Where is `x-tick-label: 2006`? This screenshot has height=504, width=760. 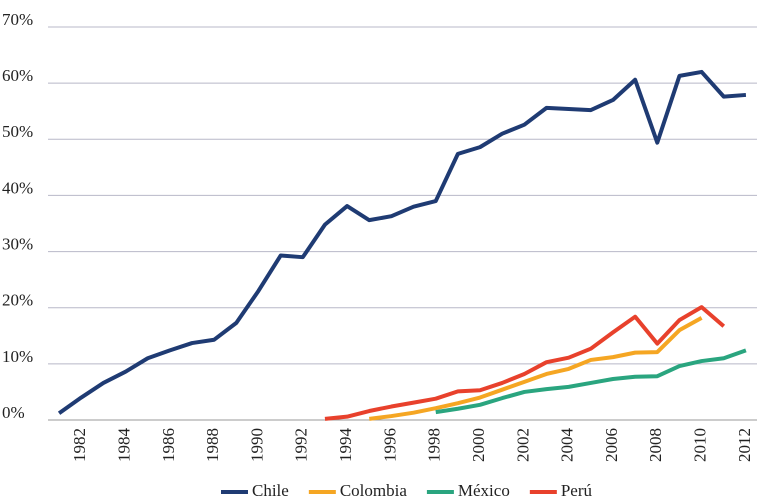 x-tick-label: 2006 is located at coordinates (611, 445).